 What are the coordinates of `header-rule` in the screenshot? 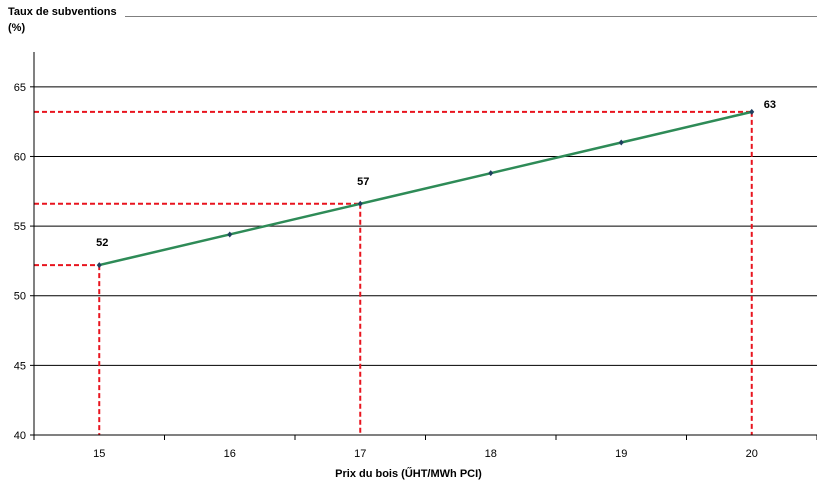 It's located at (471, 16).